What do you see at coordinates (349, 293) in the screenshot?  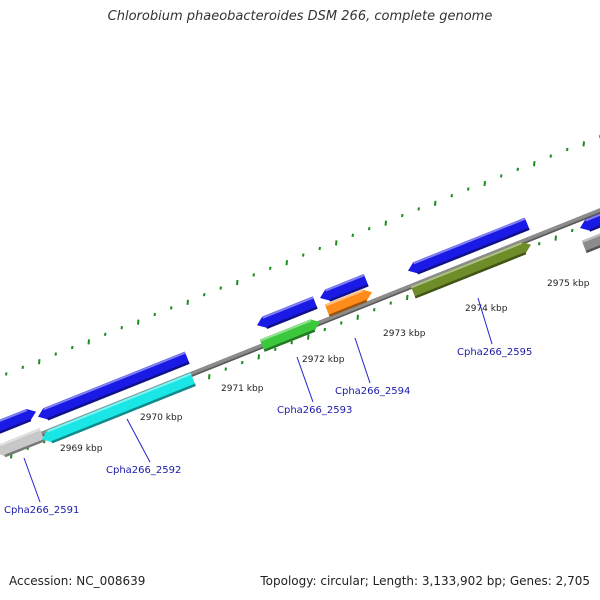 I see `generic-gene-4-shadow` at bounding box center [349, 293].